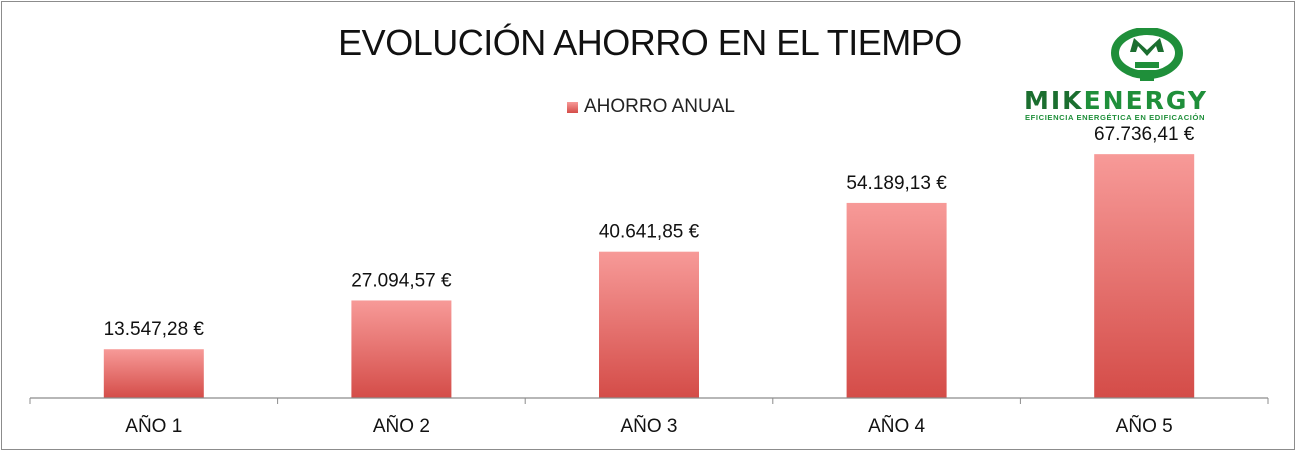 The width and height of the screenshot is (1298, 453). I want to click on data-label-1: 13.547,28 €, so click(154, 329).